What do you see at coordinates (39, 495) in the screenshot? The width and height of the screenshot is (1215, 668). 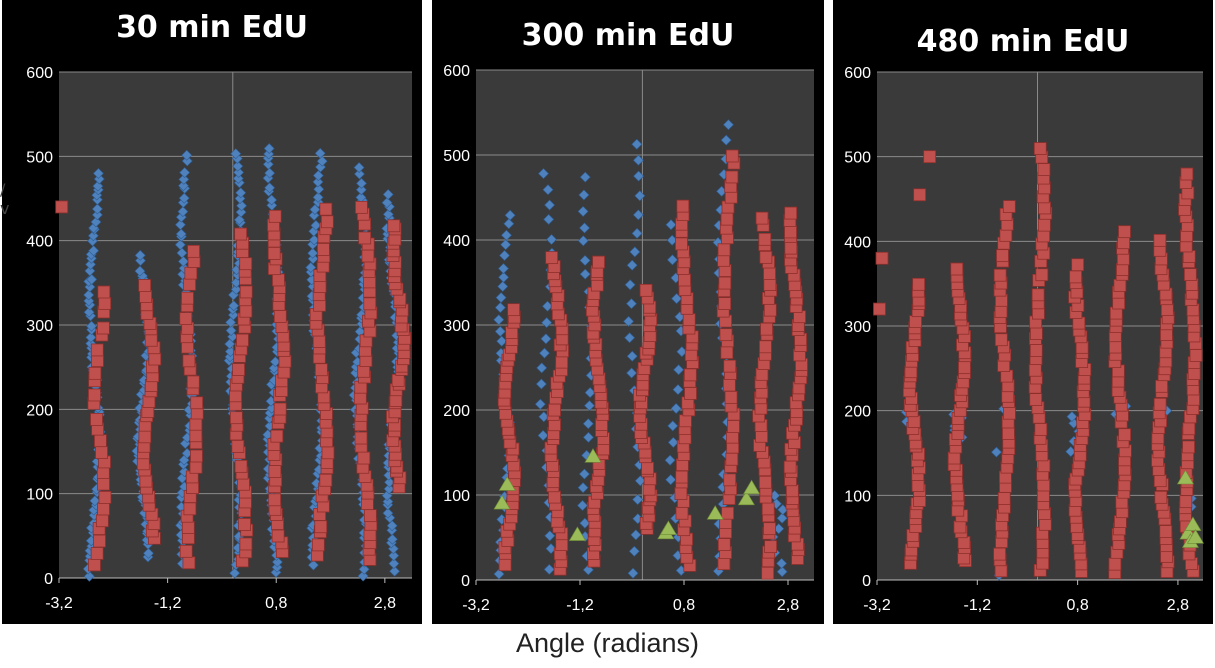 I see `y-tick-label: 100` at bounding box center [39, 495].